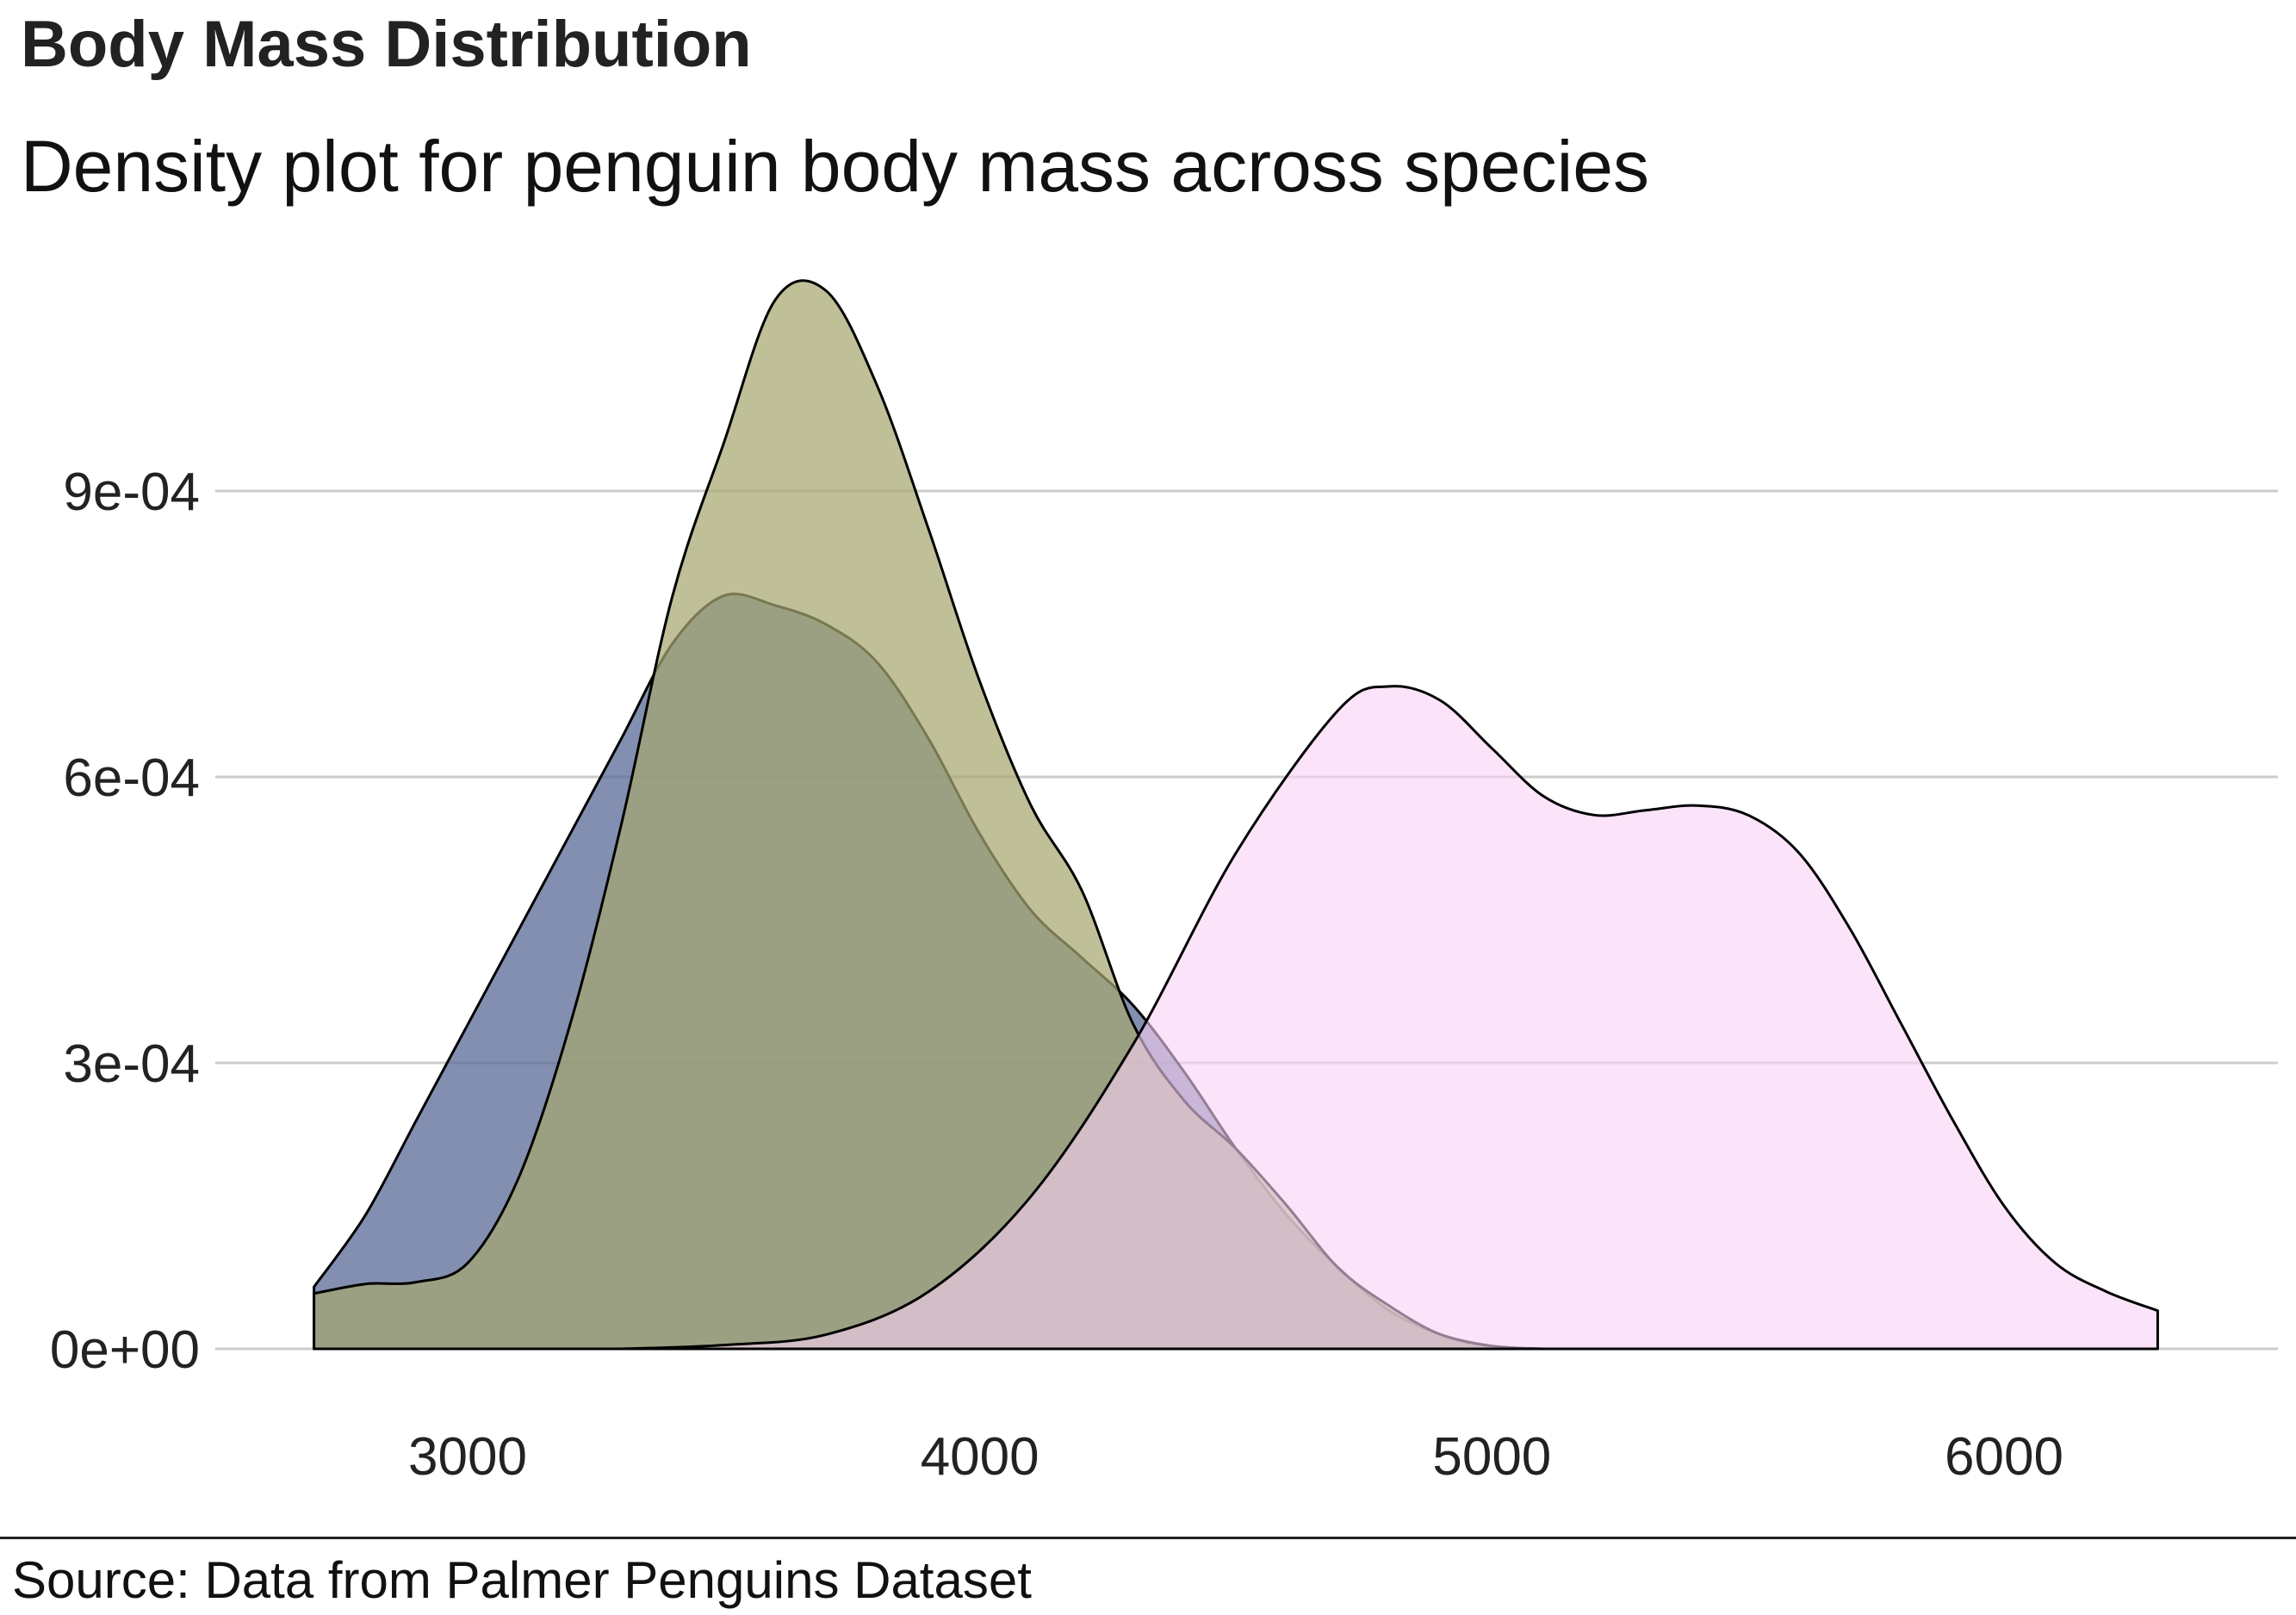 The height and width of the screenshot is (1615, 2296). Describe the element at coordinates (980, 1457) in the screenshot. I see `x-tick-label-1: 4000` at that location.